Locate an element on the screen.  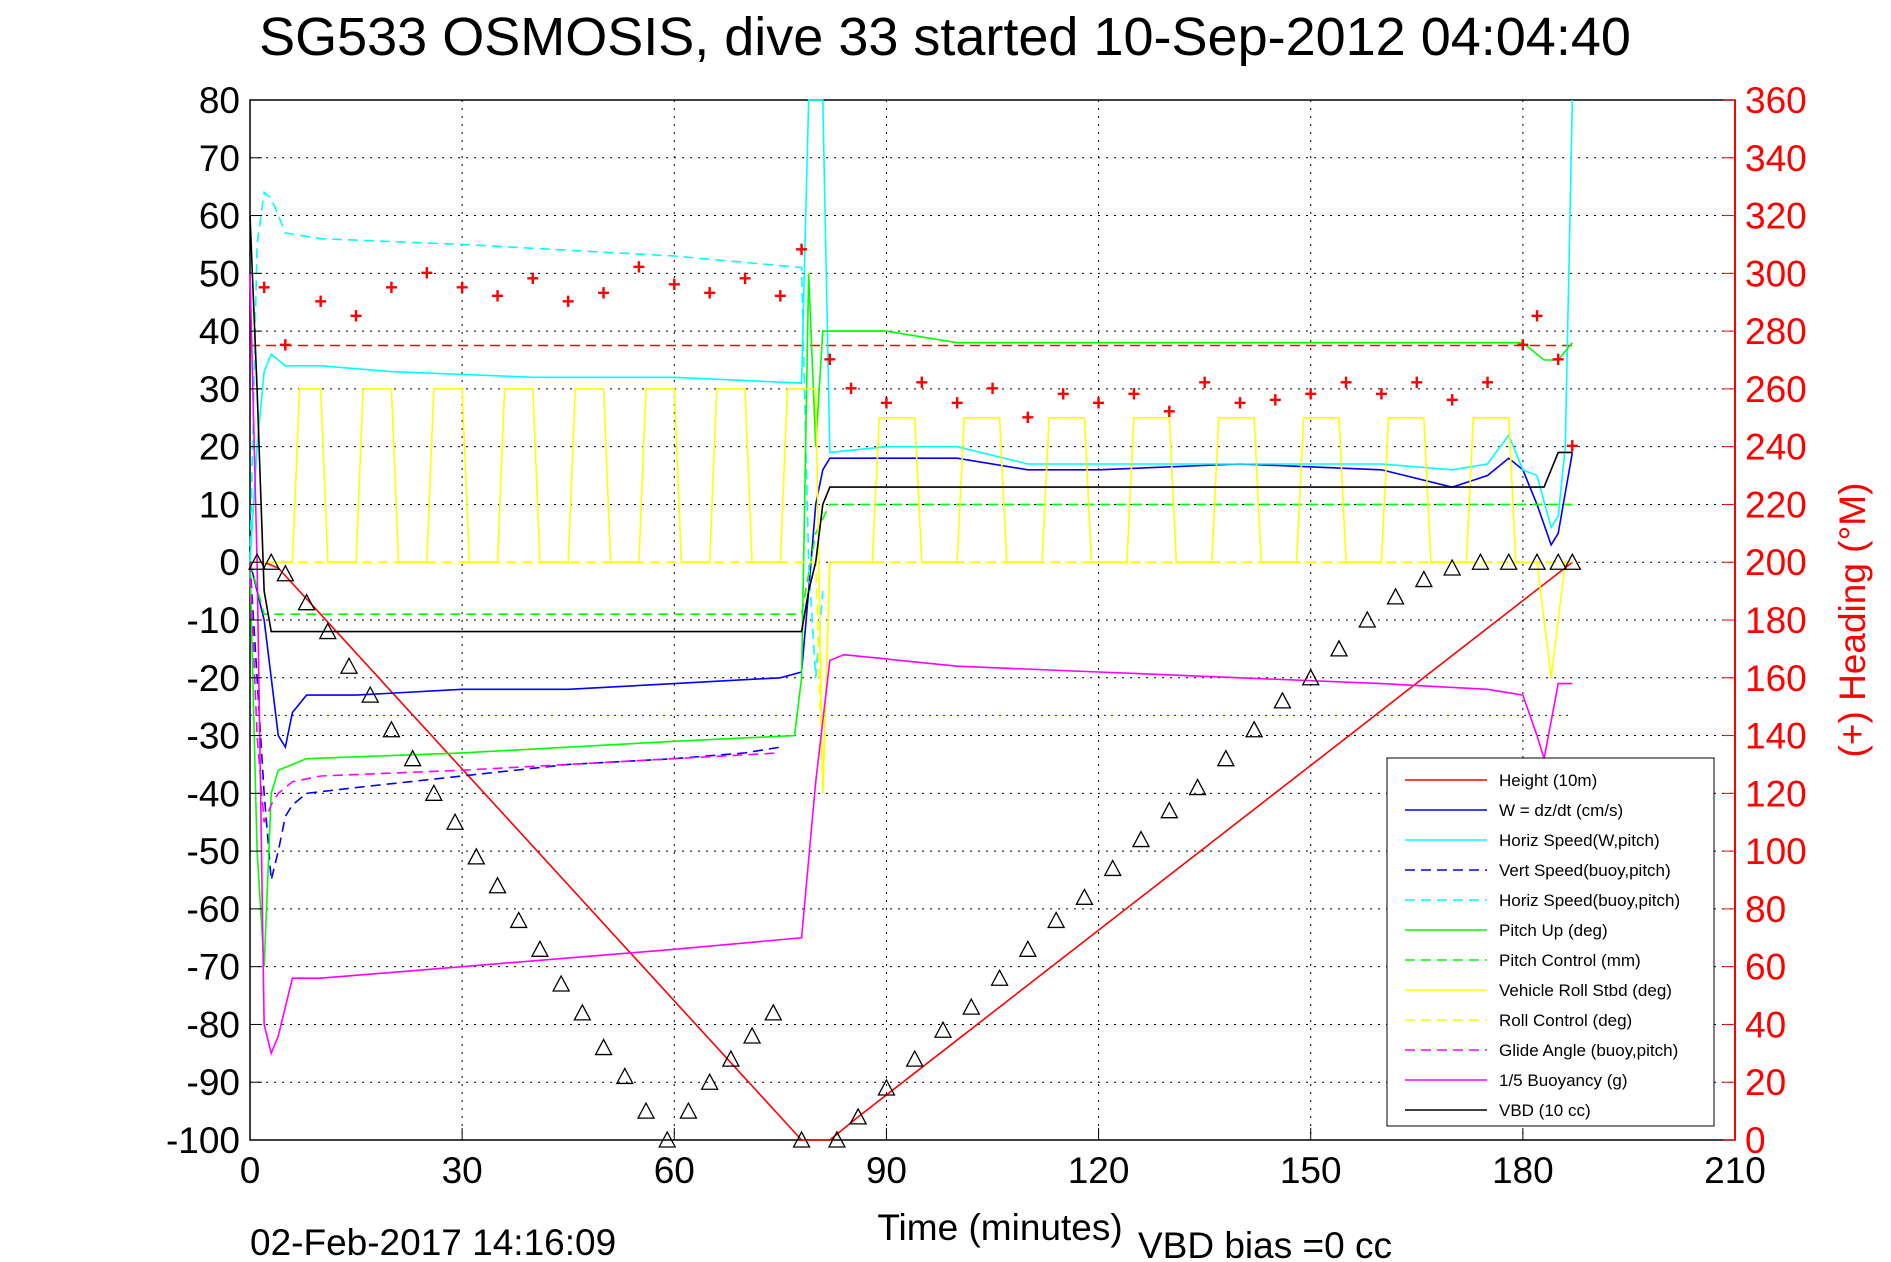
x-axis-label: Time (minutes) is located at coordinates (999, 1227).